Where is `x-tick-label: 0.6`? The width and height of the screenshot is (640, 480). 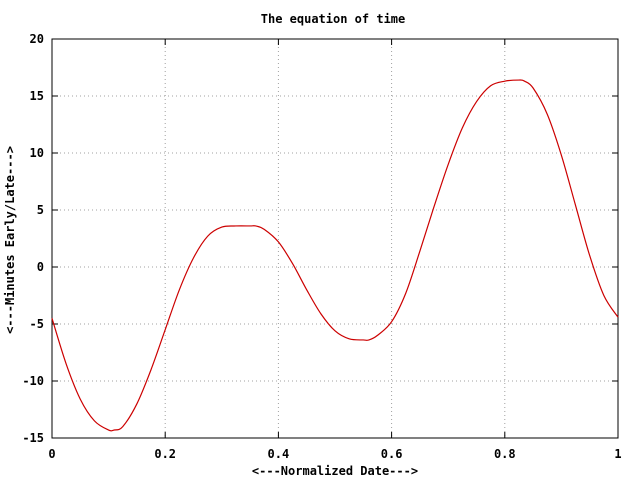
x-tick-label: 0.6 is located at coordinates (392, 454).